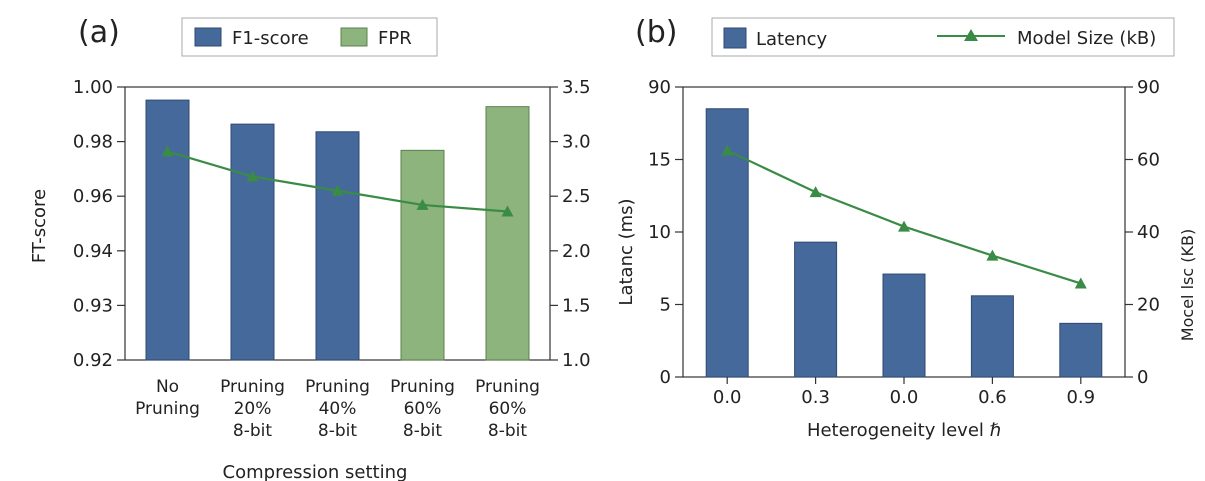 The image size is (1205, 481). Describe the element at coordinates (665, 305) in the screenshot. I see `b-left-axis-tick-label: 5` at that location.